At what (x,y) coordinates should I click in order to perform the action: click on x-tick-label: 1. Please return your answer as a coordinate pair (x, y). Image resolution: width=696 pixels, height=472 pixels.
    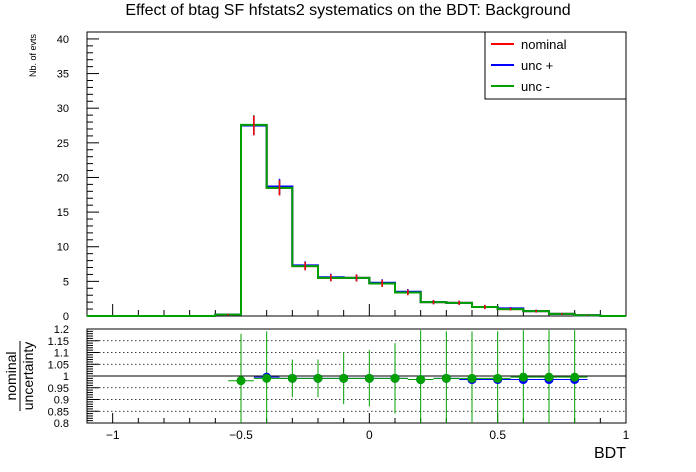
    Looking at the image, I should click on (626, 435).